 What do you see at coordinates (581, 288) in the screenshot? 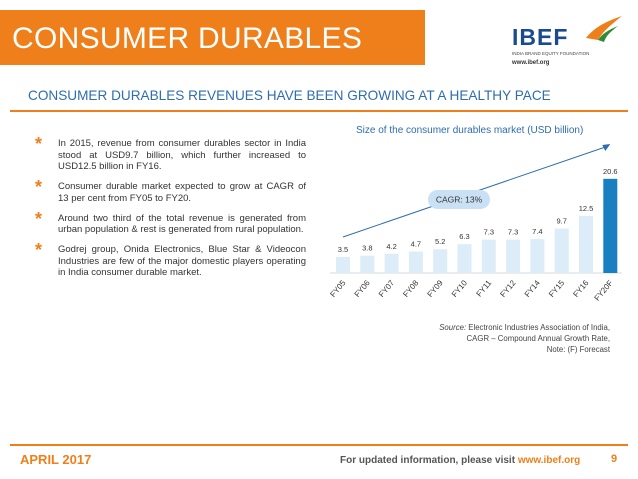
I see `x-tick-label: FY16` at bounding box center [581, 288].